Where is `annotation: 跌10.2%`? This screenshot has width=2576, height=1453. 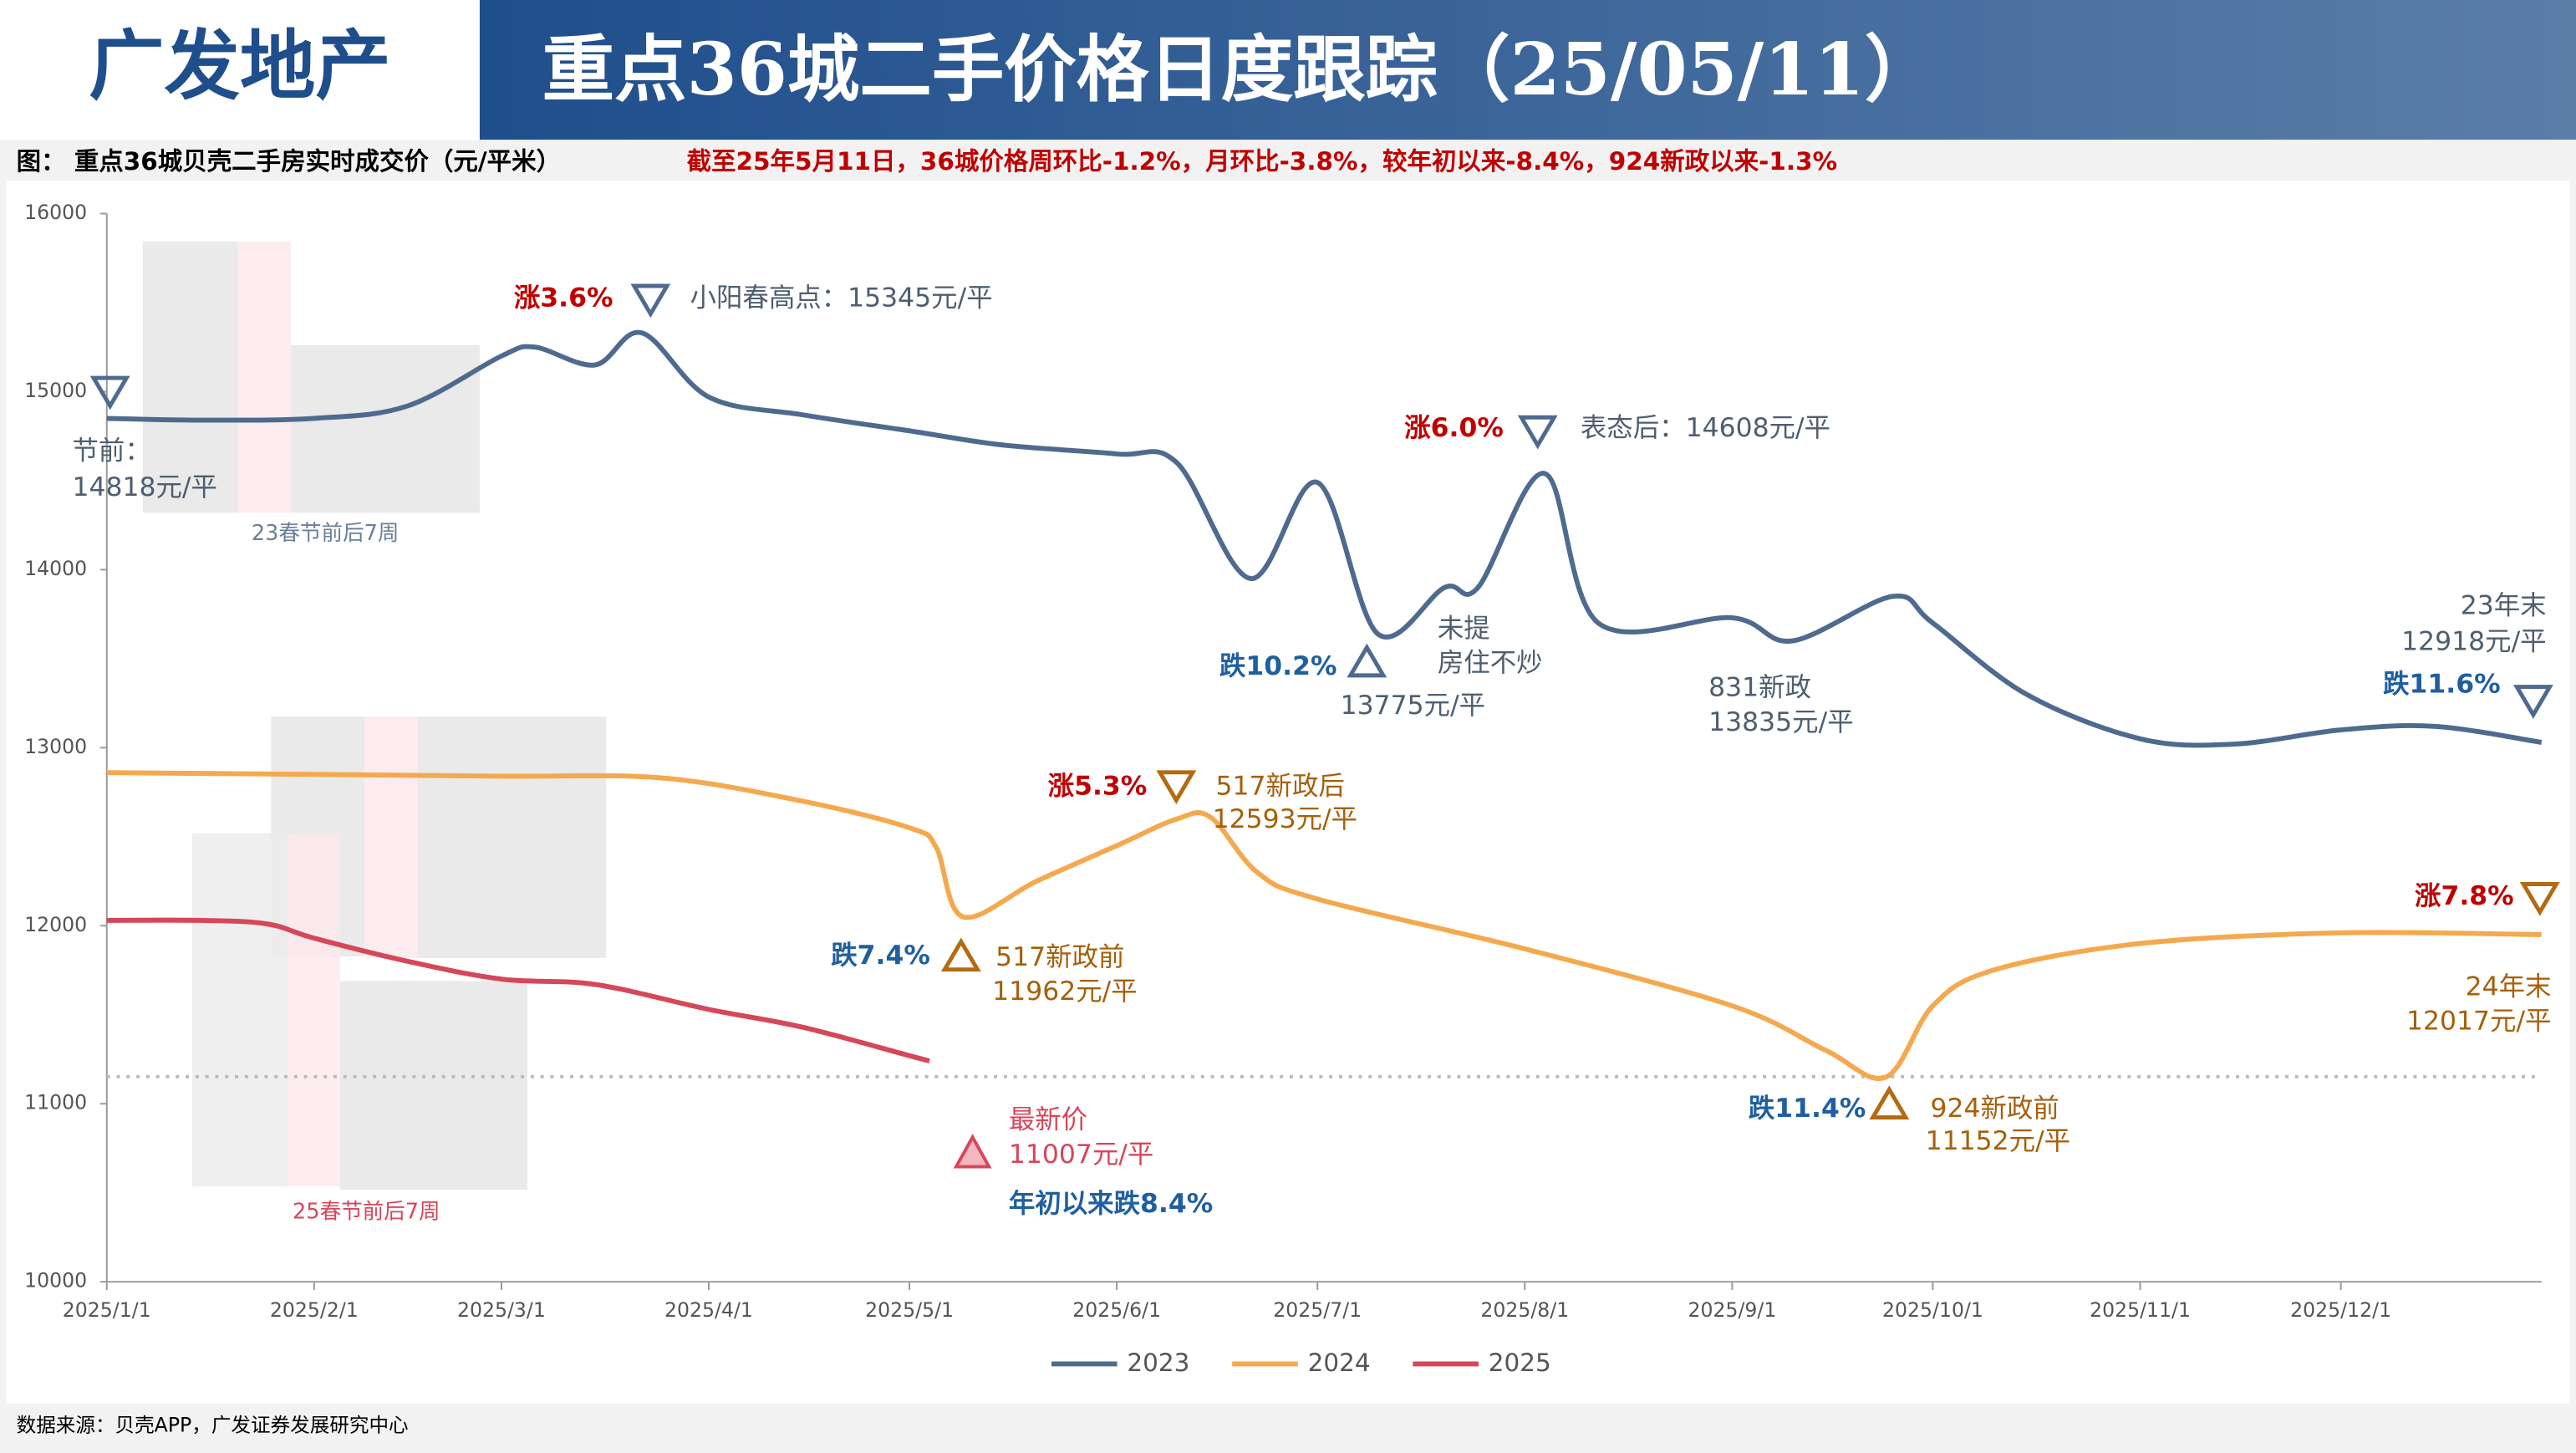
annotation: 跌10.2% is located at coordinates (1278, 666).